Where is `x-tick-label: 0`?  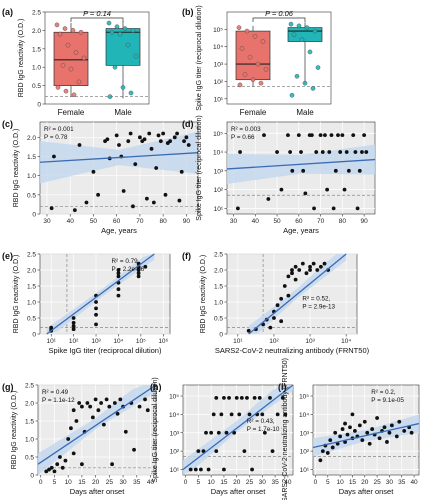 x-tick-label: 0 is located at coordinates (316, 482).